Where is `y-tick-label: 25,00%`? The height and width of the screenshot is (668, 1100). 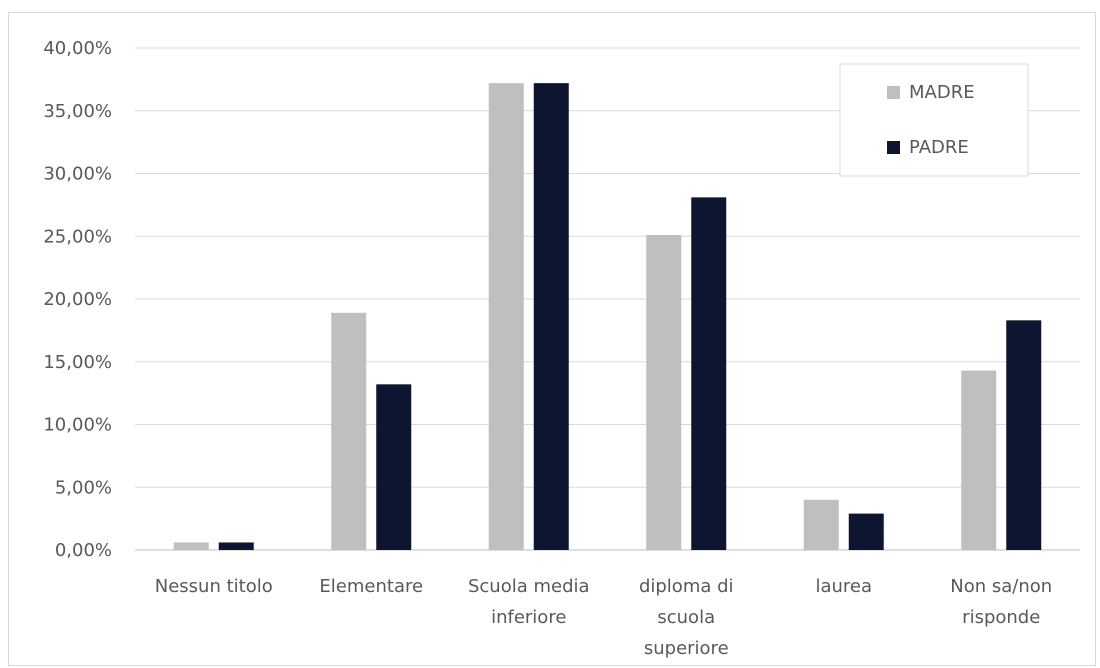 y-tick-label: 25,00% is located at coordinates (77, 236).